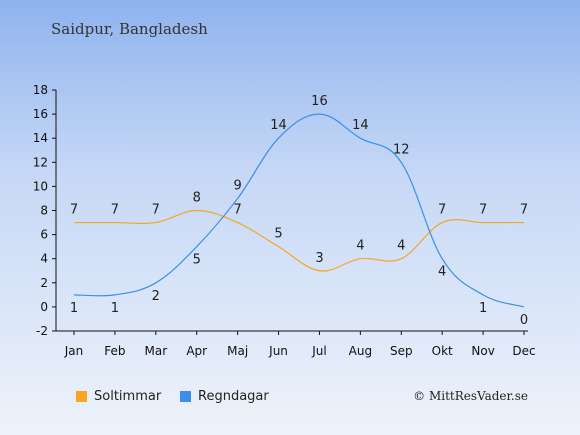 The height and width of the screenshot is (435, 580). What do you see at coordinates (197, 260) in the screenshot?
I see `data-label-rain: 5` at bounding box center [197, 260].